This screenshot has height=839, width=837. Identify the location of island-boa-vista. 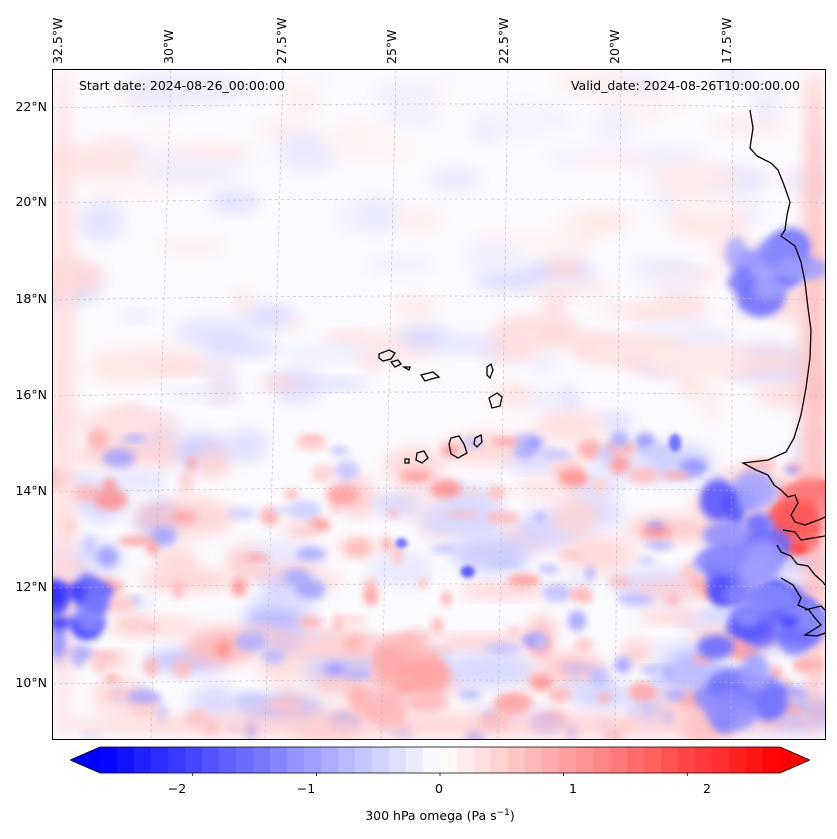
(495, 400).